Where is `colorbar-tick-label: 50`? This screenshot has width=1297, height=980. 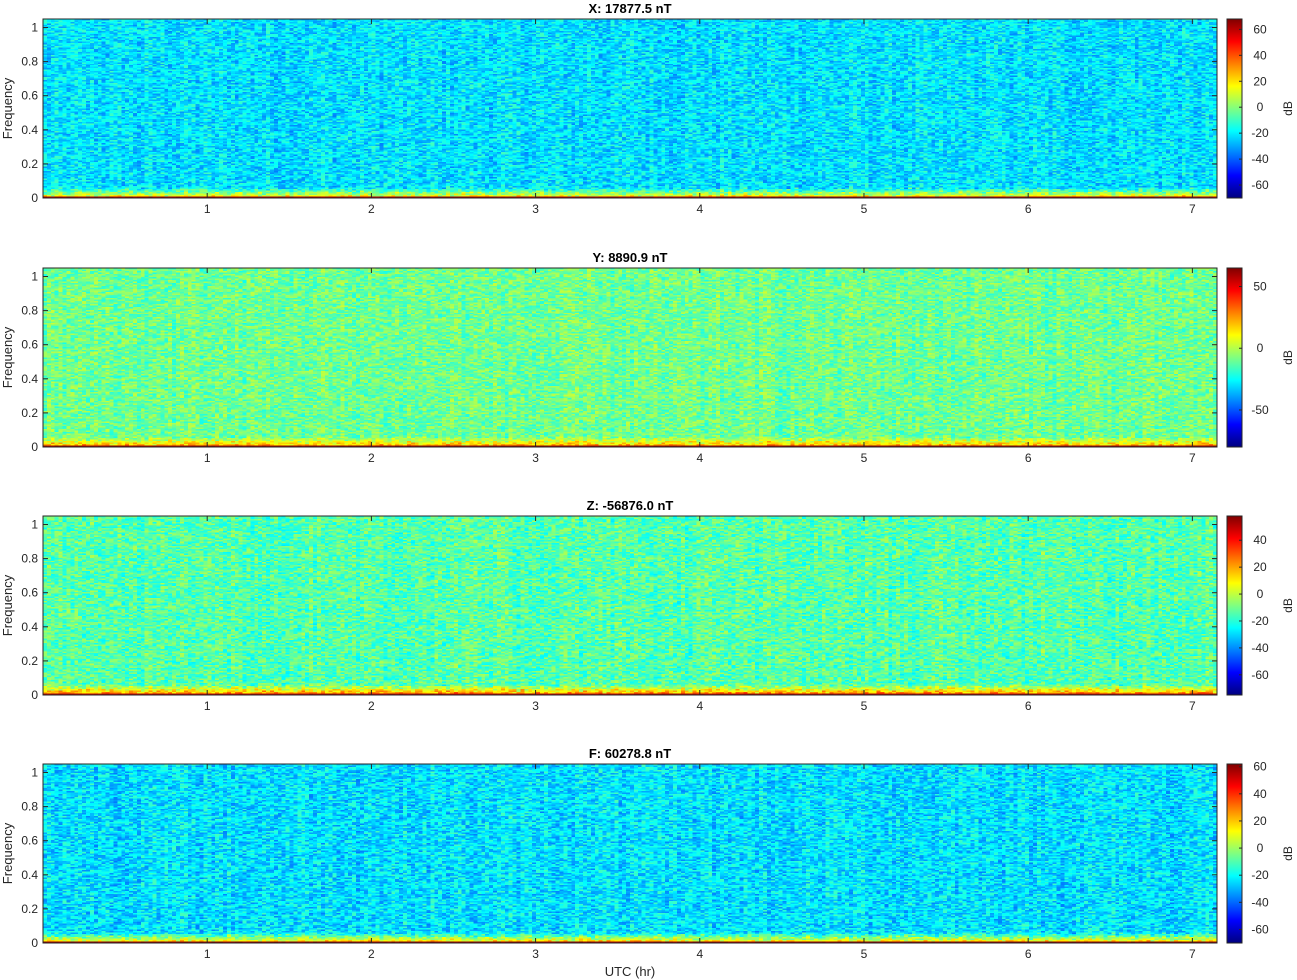
colorbar-tick-label: 50 is located at coordinates (1260, 287).